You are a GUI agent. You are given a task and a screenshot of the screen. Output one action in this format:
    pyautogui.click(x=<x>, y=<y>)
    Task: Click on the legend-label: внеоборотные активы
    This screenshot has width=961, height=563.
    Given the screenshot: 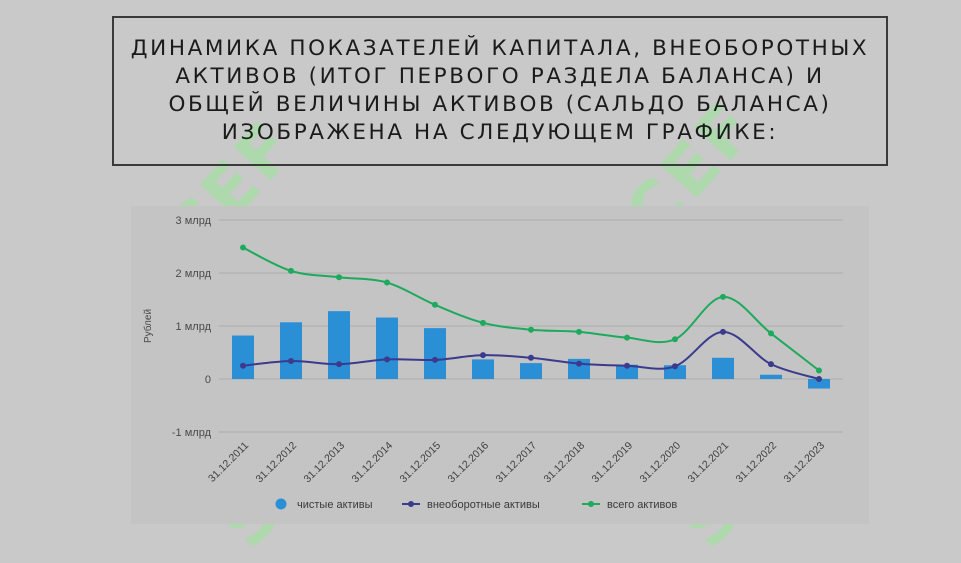 What is the action you would take?
    pyautogui.click(x=483, y=505)
    